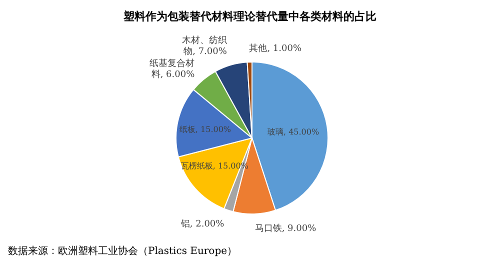 Image resolution: width=501 pixels, height=263 pixels. I want to click on slice-label: 马口铁, 9.00%, so click(285, 228).